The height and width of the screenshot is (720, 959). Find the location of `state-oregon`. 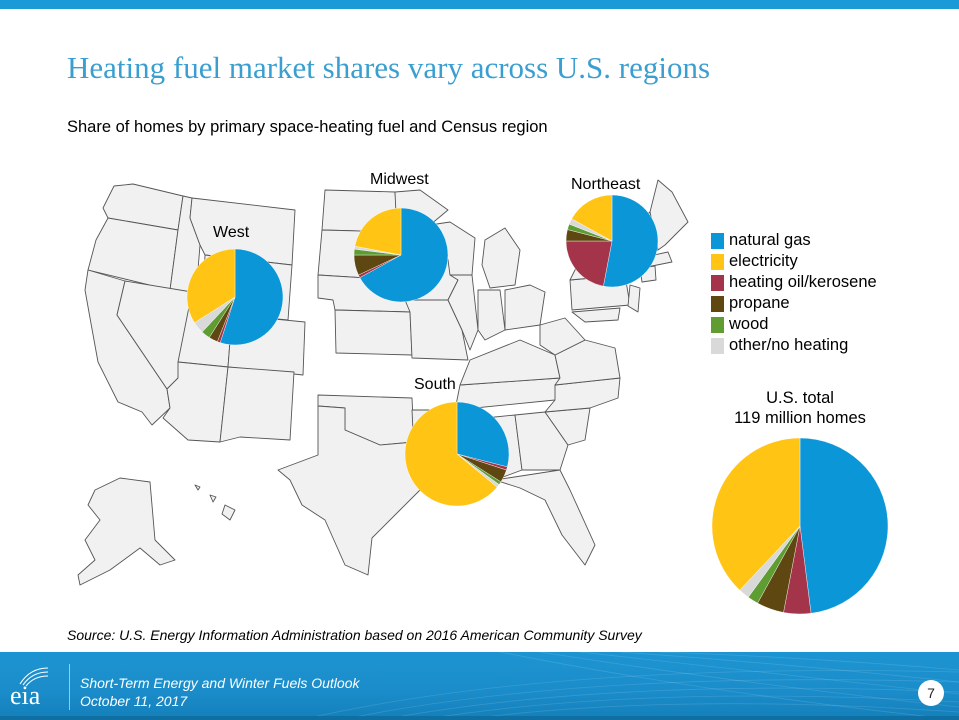

state-oregon is located at coordinates (133, 254).